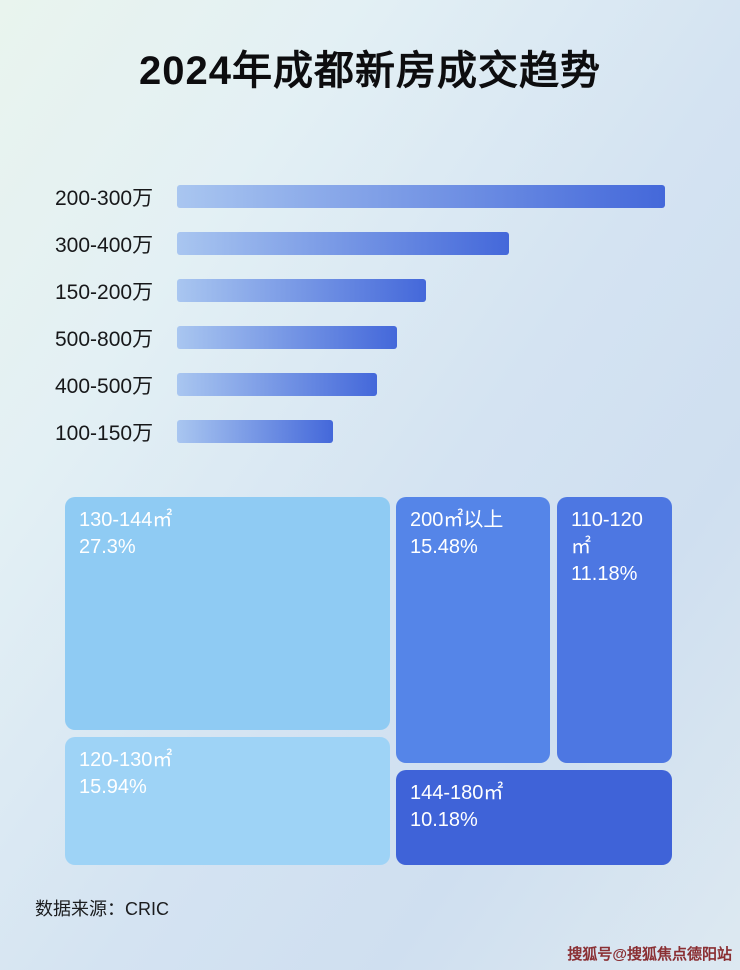 The height and width of the screenshot is (970, 740). What do you see at coordinates (607, 533) in the screenshot?
I see `treemap-label: 110-120㎡` at bounding box center [607, 533].